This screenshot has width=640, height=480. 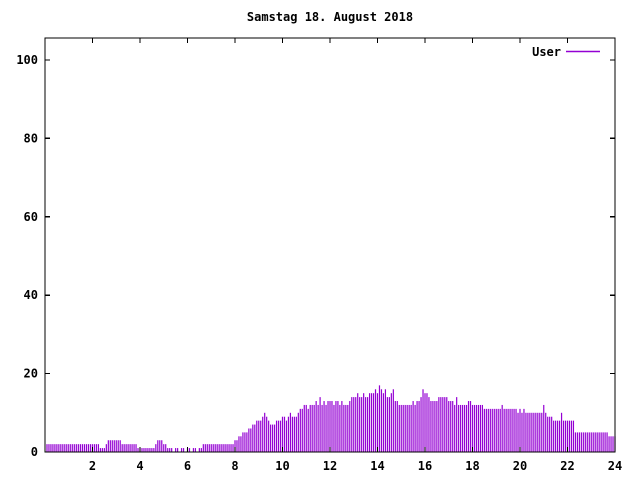 I want to click on y-tick-label: 20, so click(x=31, y=374).